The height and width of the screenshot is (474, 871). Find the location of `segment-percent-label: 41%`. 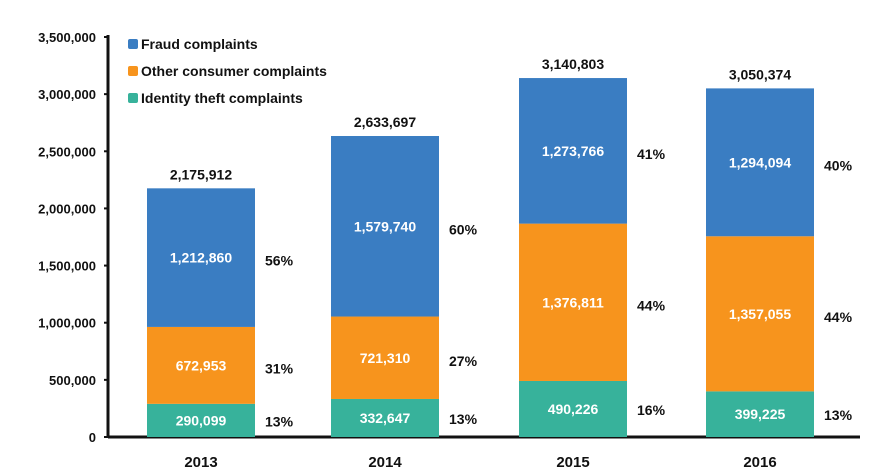

segment-percent-label: 41% is located at coordinates (651, 154).